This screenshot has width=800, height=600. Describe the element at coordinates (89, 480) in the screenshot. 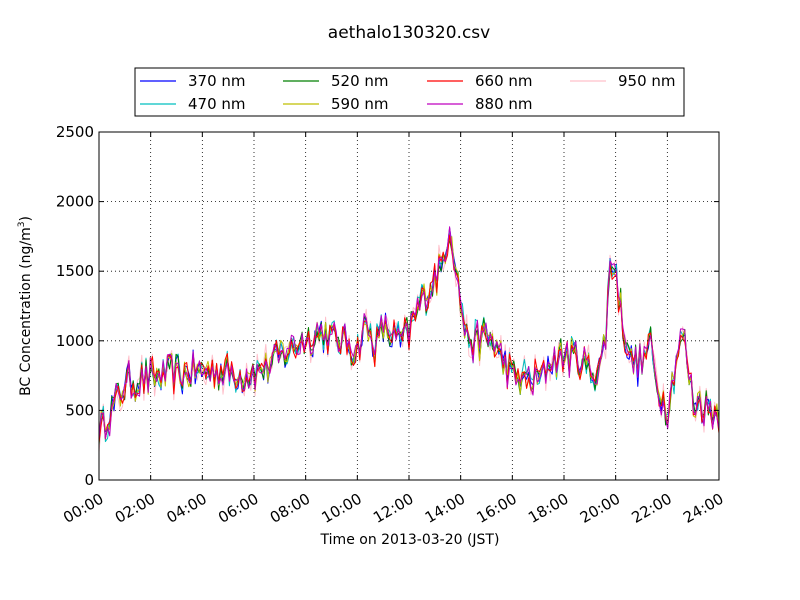

I see `y-tick-label: 0` at that location.